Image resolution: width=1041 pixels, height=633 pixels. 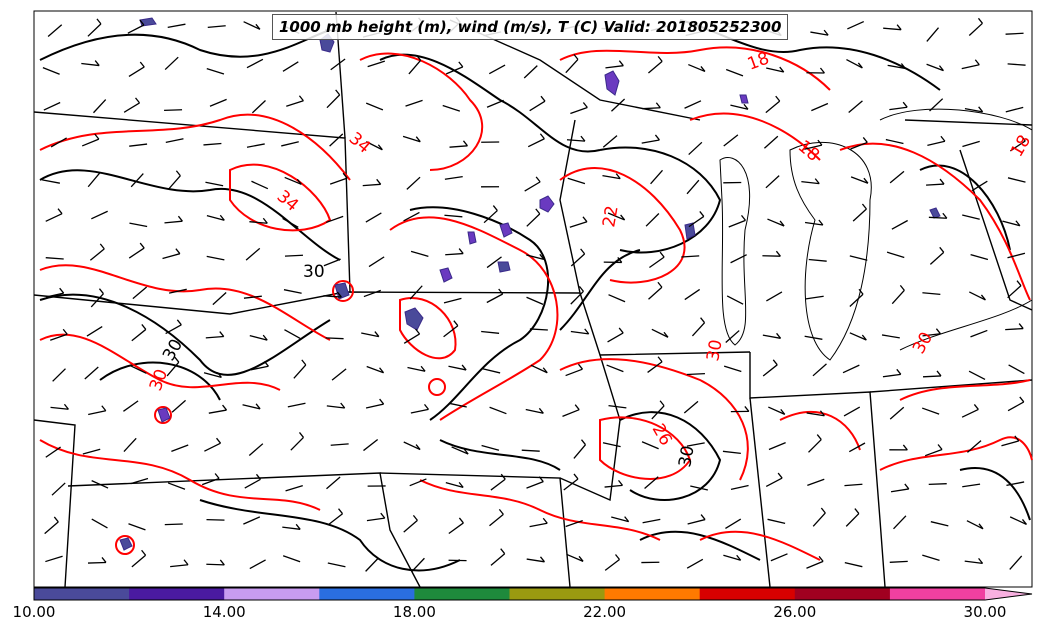 What do you see at coordinates (795, 612) in the screenshot?
I see `colorbar-tick-label: 26.00` at bounding box center [795, 612].